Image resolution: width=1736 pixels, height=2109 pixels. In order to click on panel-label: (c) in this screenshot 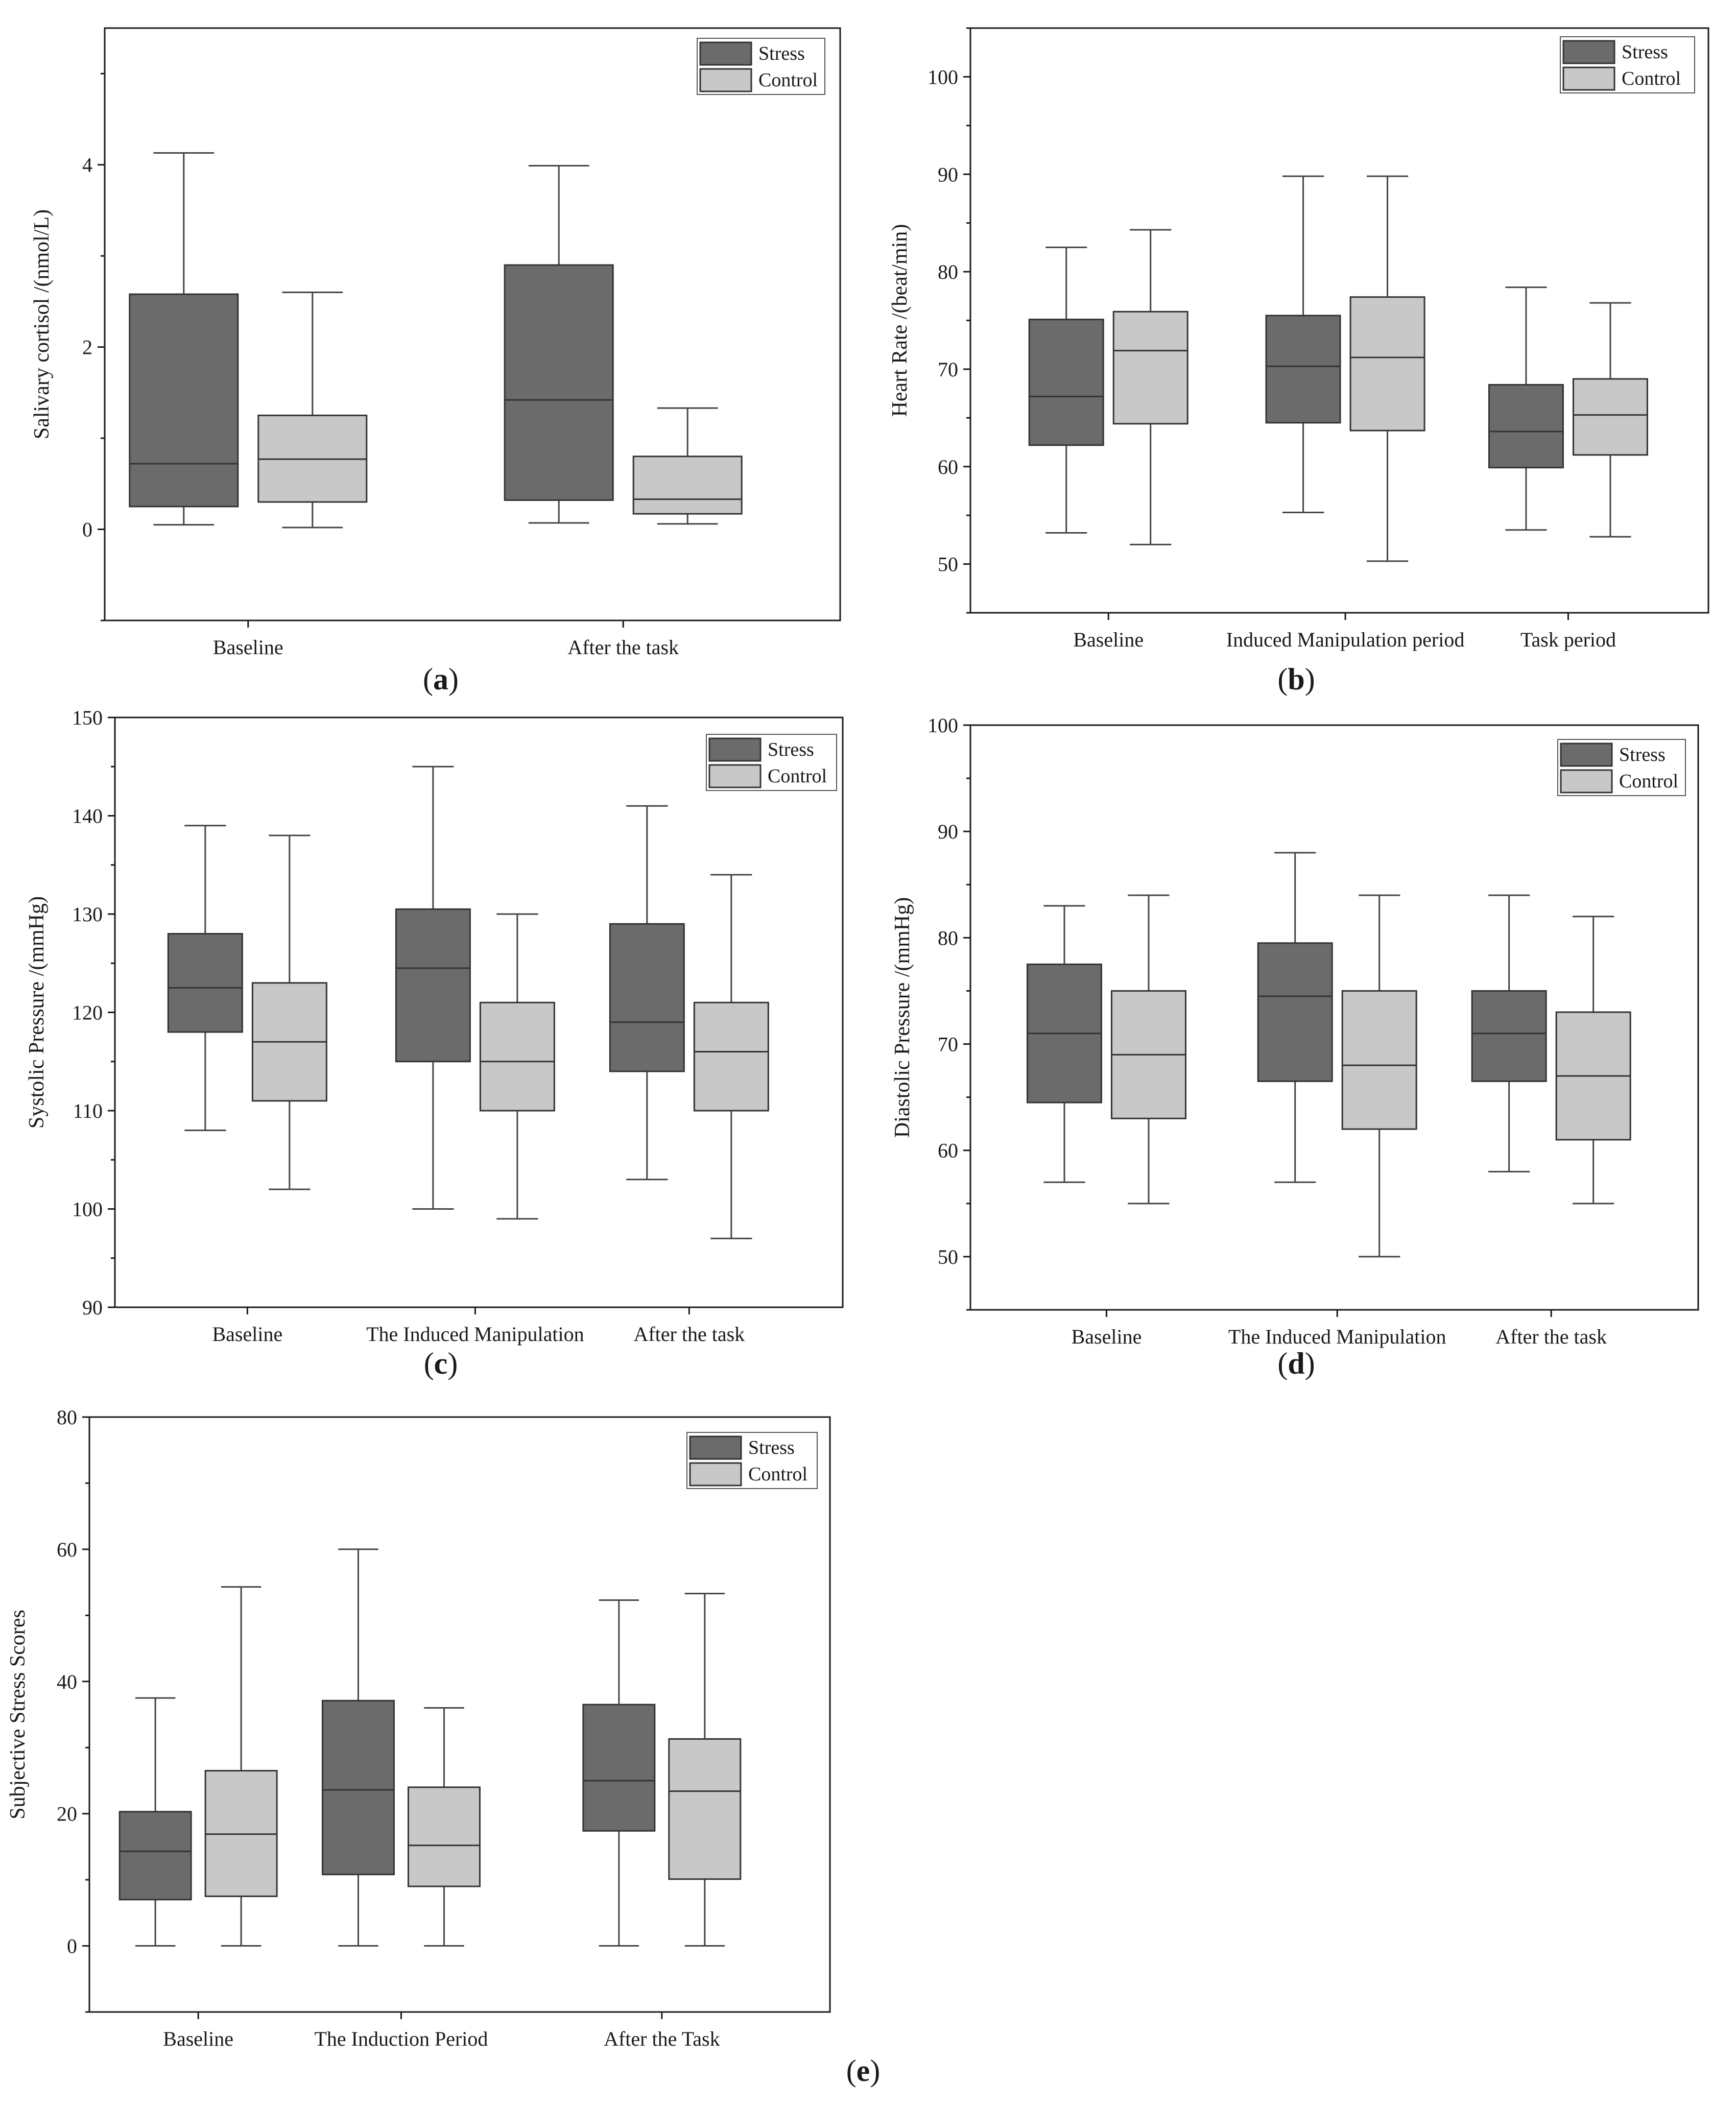, I will do `click(441, 1363)`.